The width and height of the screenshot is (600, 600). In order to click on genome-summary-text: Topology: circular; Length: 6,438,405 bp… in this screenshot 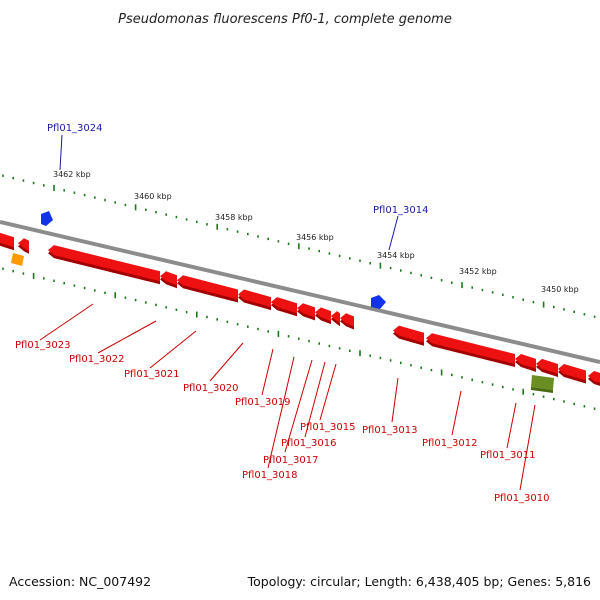, I will do `click(419, 581)`.